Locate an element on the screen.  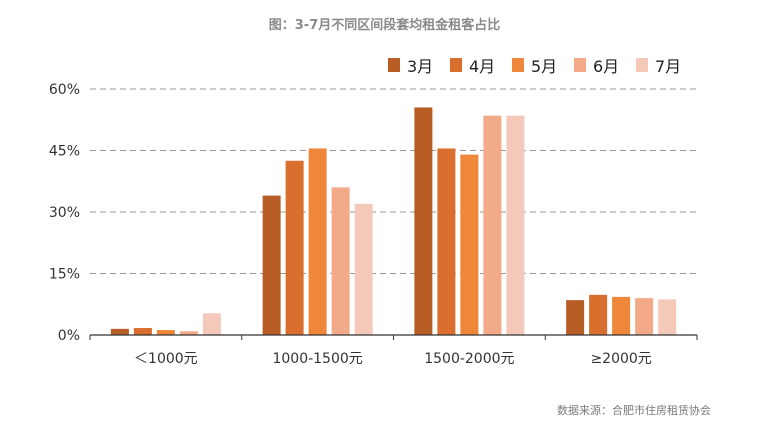
bar-6月-0 is located at coordinates (188, 333).